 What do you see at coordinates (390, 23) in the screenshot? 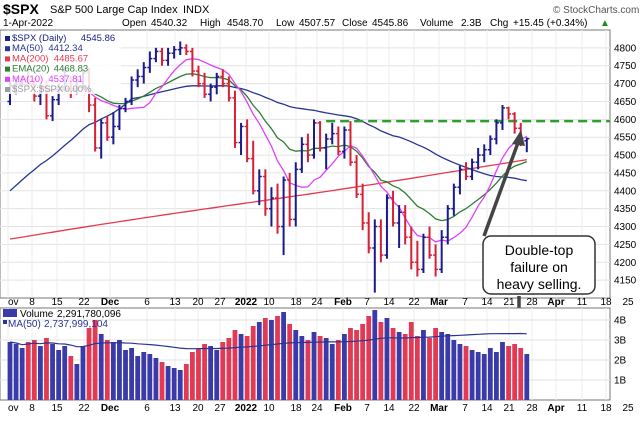
I see `close-value: 4545.86` at bounding box center [390, 23].